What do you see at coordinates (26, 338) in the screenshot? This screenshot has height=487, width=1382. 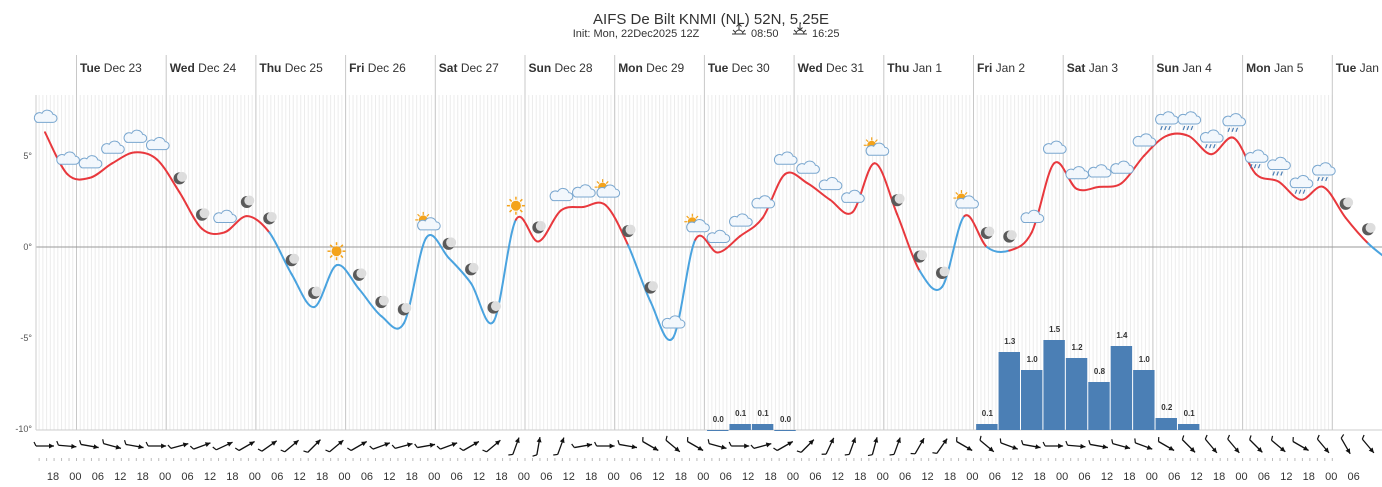 I see `y-tick-label: -5°` at bounding box center [26, 338].